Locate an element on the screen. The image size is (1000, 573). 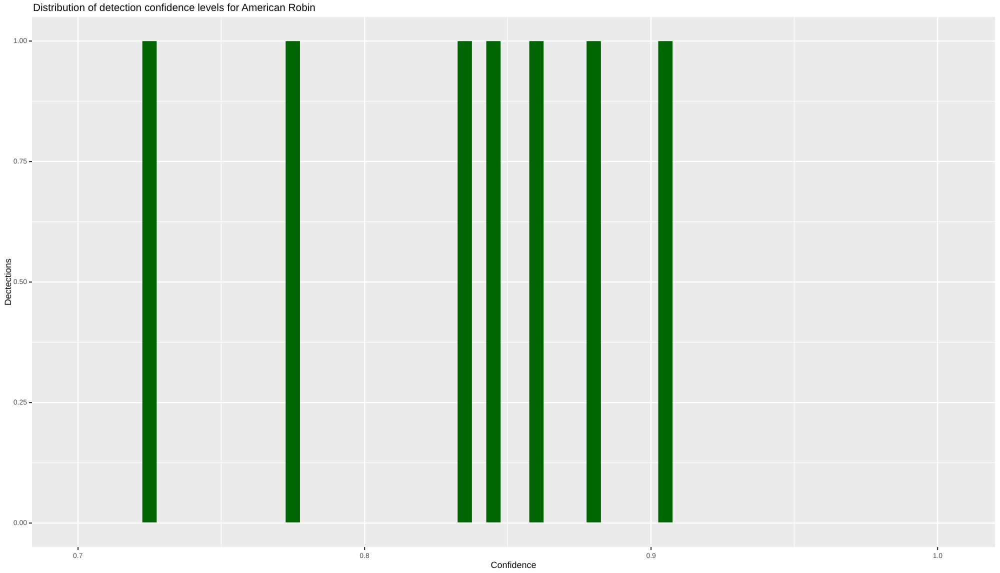
x-axis-title: Confidence is located at coordinates (513, 565).